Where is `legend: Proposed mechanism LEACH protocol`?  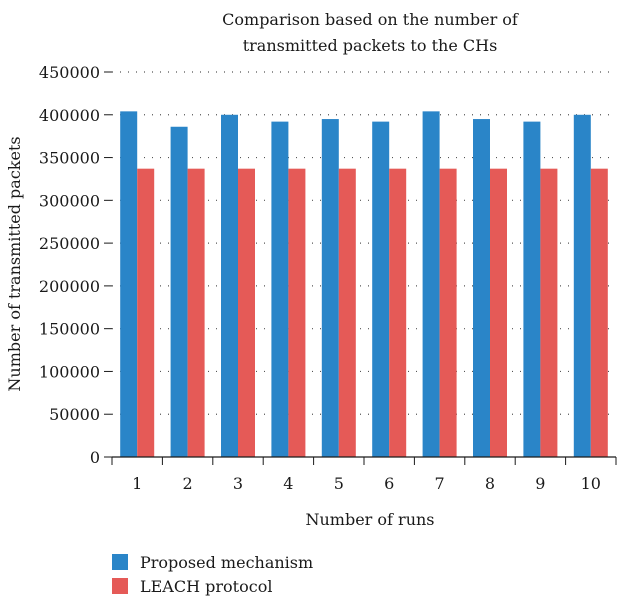 legend: Proposed mechanism LEACH protocol is located at coordinates (212, 574).